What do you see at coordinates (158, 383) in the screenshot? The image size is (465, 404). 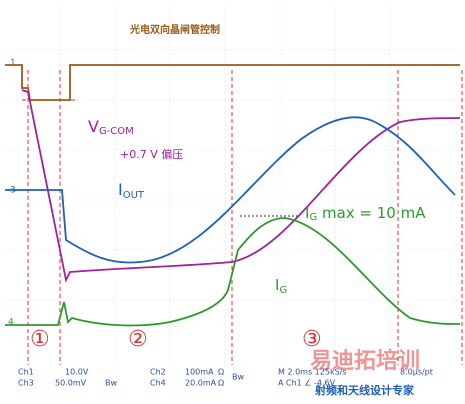 I see `status: Ch4` at bounding box center [158, 383].